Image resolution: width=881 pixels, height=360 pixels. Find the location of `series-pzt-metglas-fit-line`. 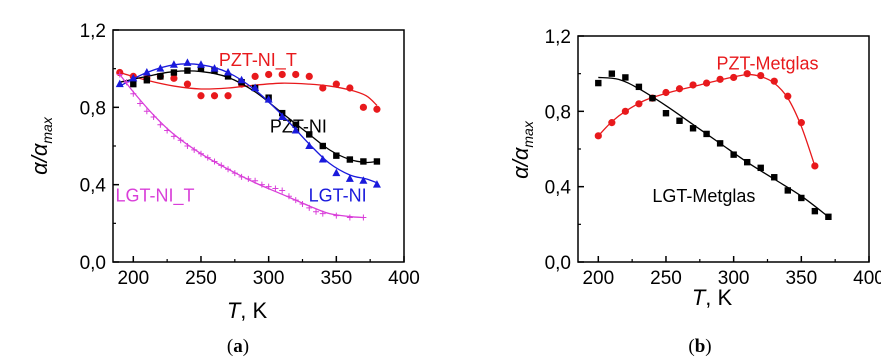

series-pzt-metglas-fit-line is located at coordinates (706, 120).